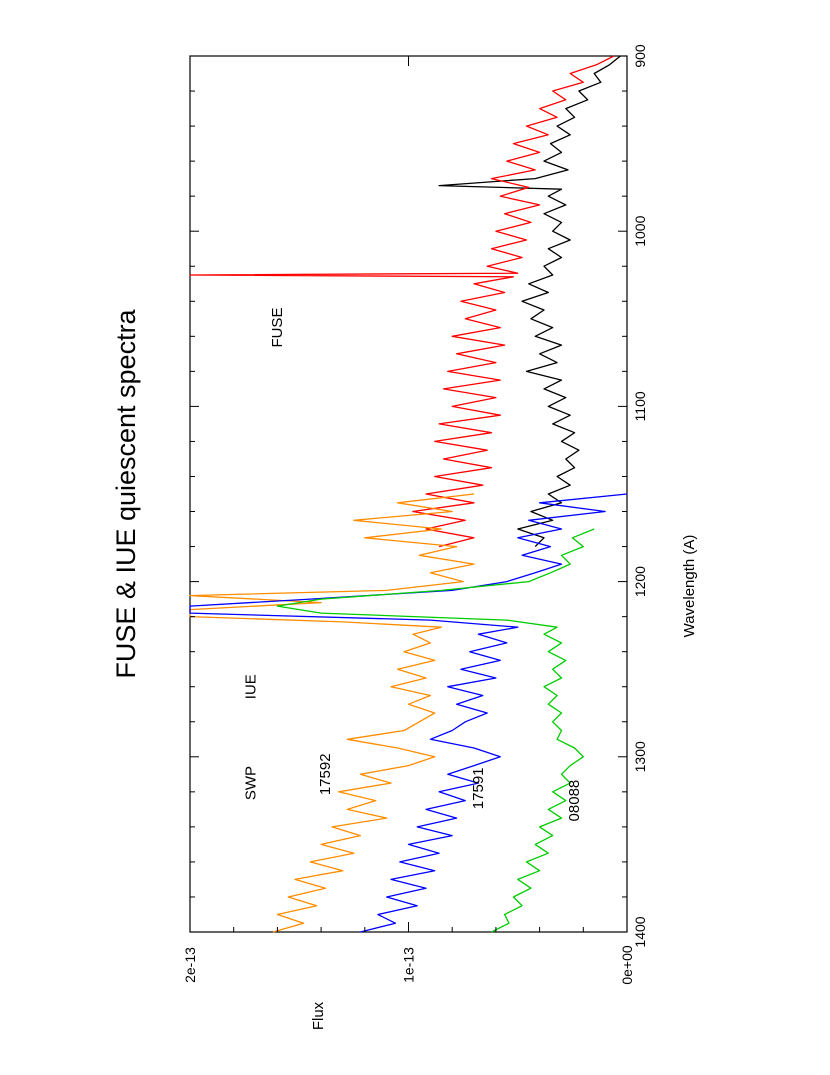  Describe the element at coordinates (251, 686) in the screenshot. I see `annotation-label: IUE` at that location.